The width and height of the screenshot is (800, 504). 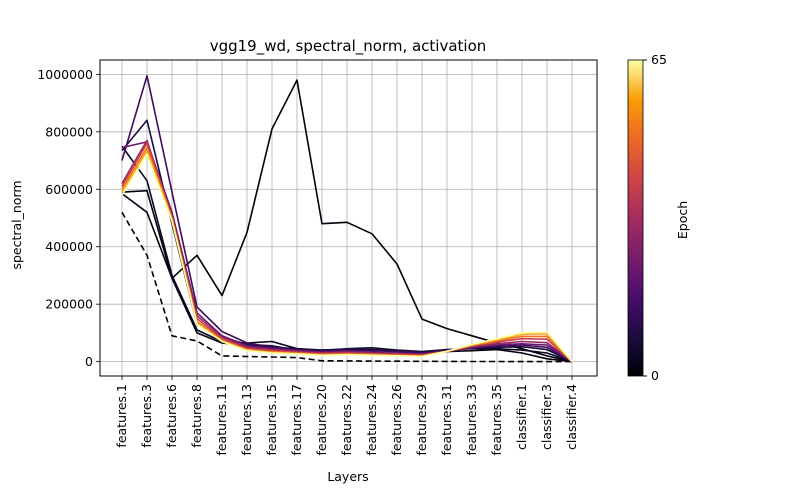 I want to click on y-tick-label: 1000000, so click(x=65, y=74).